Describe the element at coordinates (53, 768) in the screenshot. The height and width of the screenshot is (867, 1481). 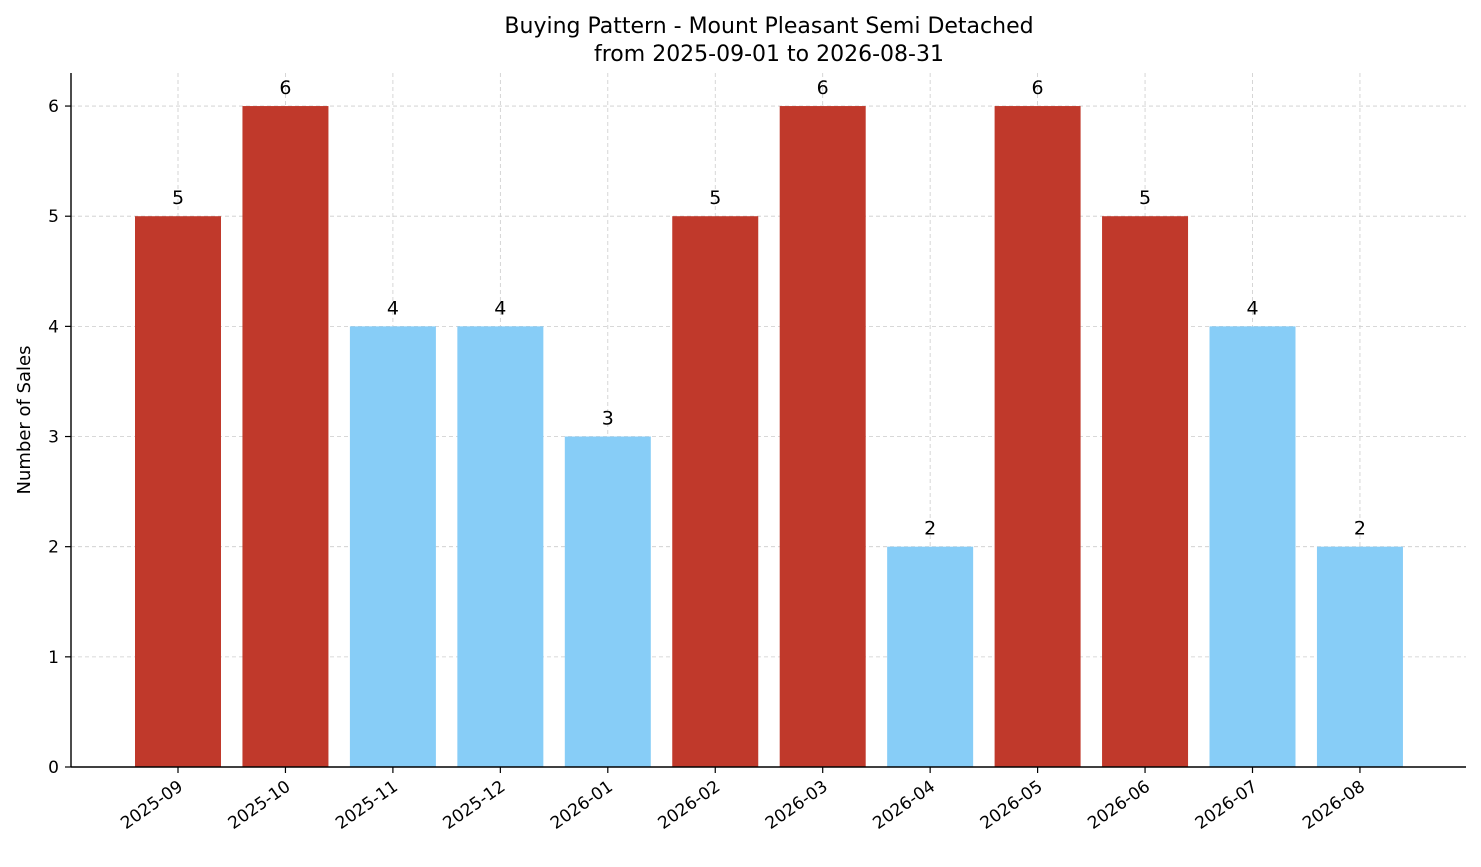
I see `y-tick-label: 0` at that location.